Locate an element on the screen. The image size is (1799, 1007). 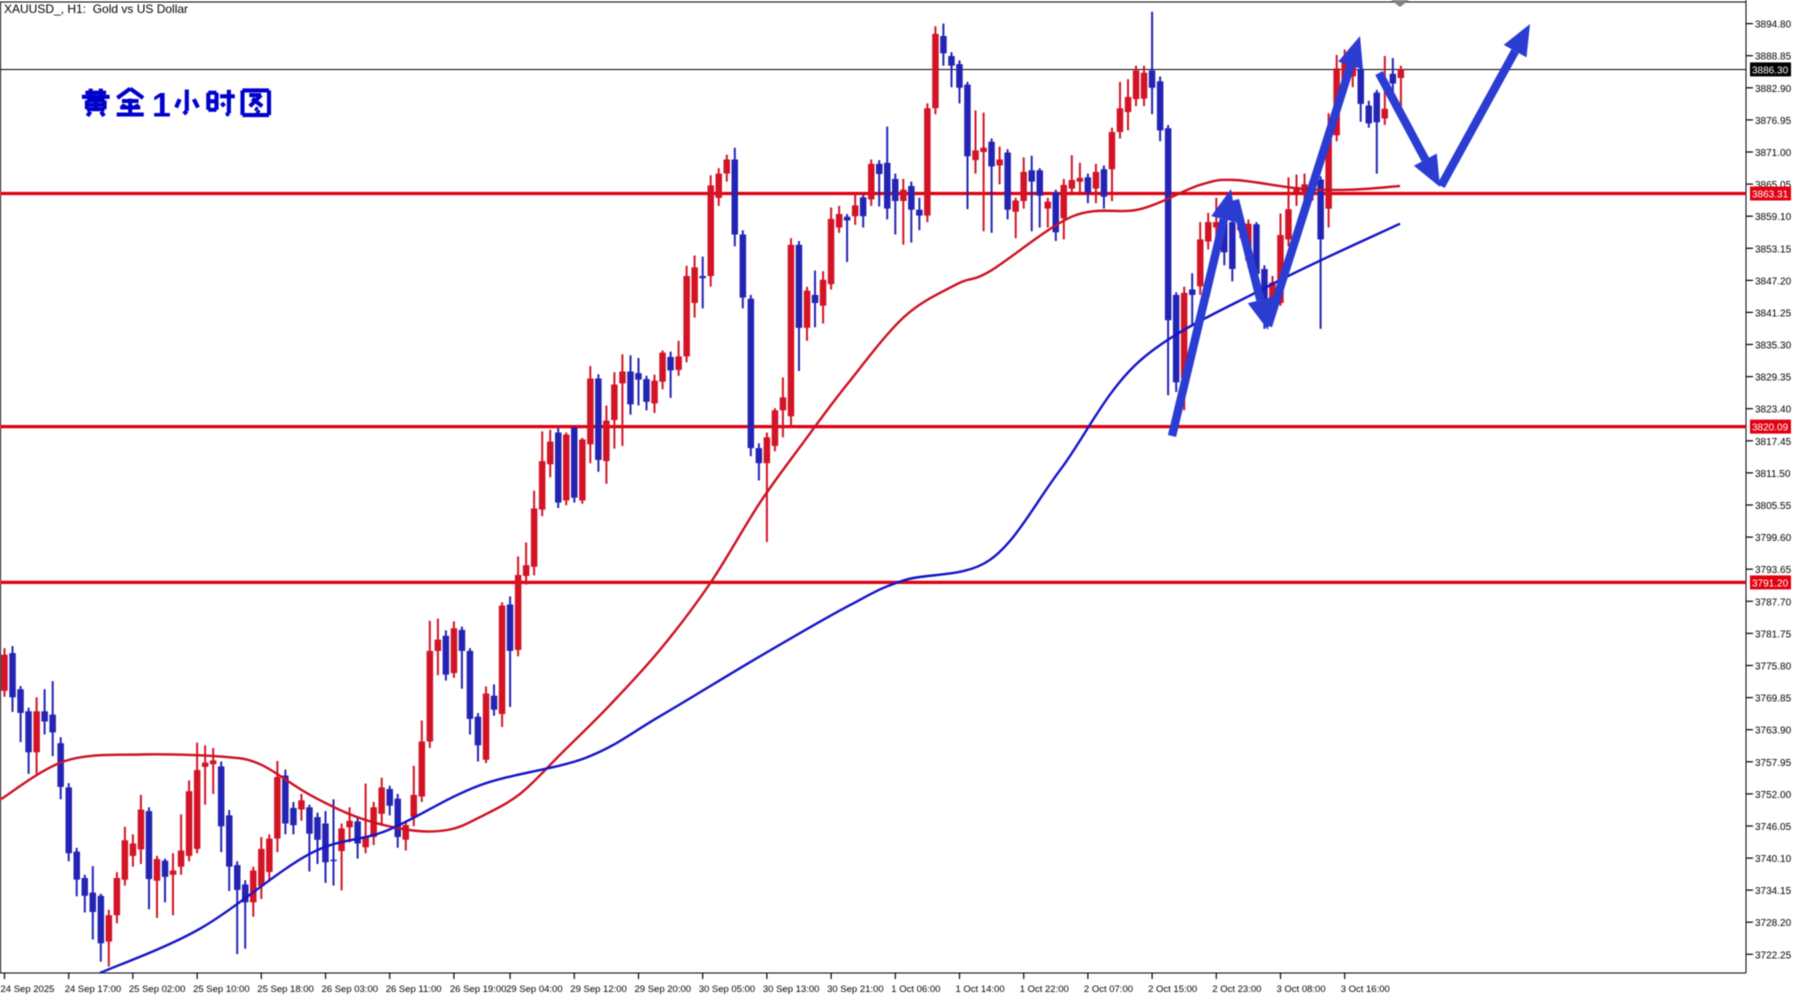
svg-text: 1 Oct 06:00 is located at coordinates (915, 989).